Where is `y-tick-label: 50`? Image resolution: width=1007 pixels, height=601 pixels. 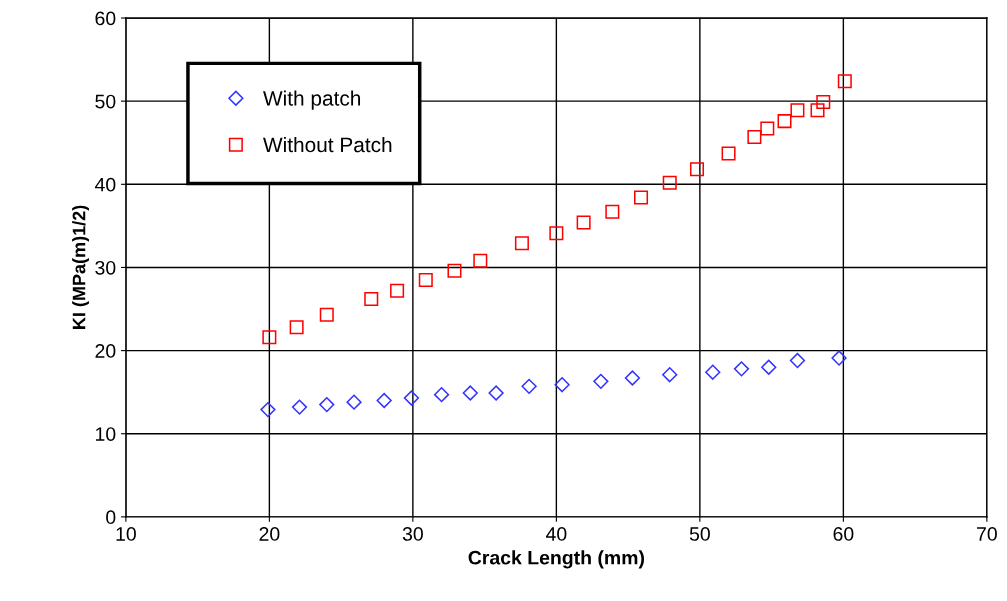 y-tick-label: 50 is located at coordinates (105, 101).